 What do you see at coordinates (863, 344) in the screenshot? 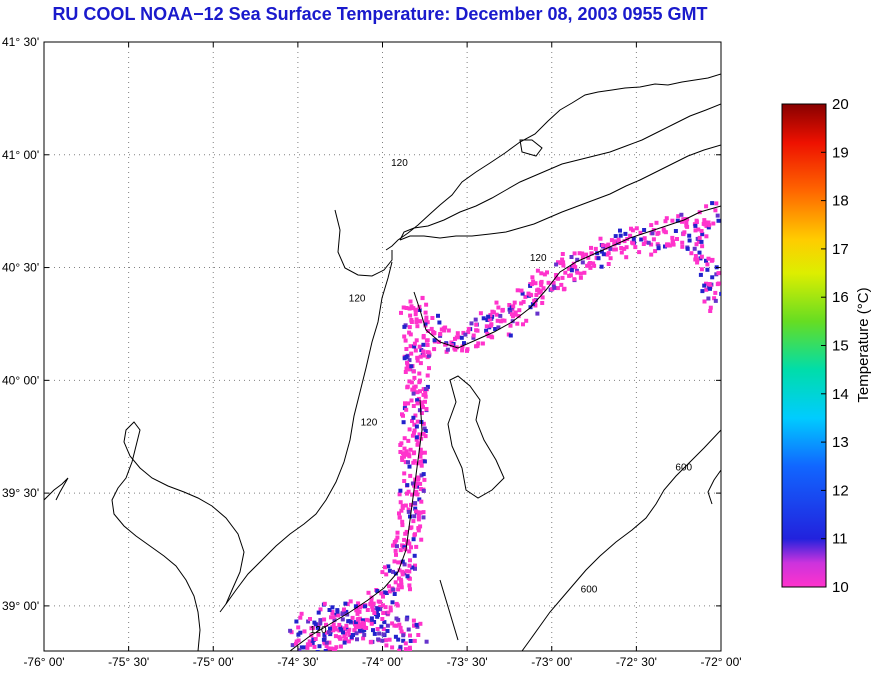
I see `colorbar-label: Temperature (°C)` at bounding box center [863, 344].